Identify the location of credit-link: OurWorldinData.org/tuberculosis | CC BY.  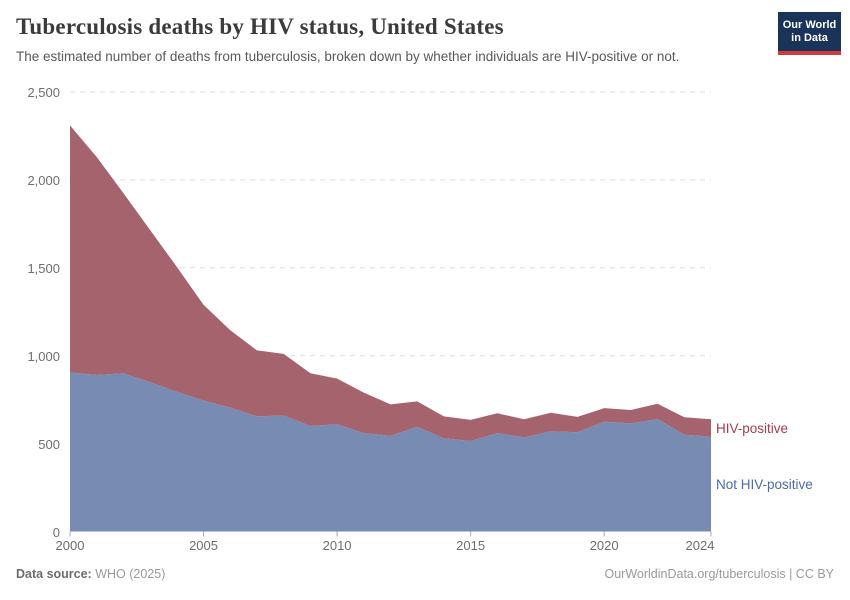
(719, 574).